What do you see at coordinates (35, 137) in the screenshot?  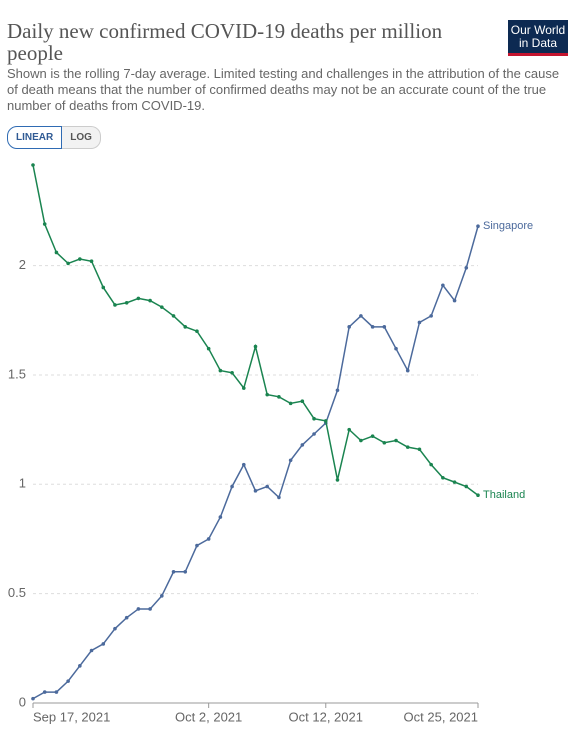 I see `scale-button: LINEAR` at bounding box center [35, 137].